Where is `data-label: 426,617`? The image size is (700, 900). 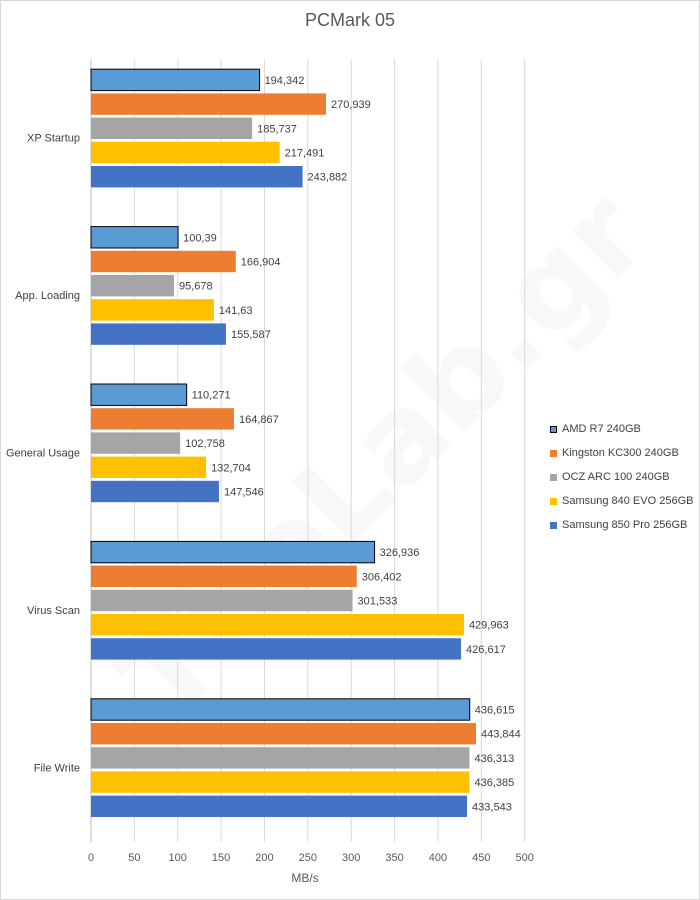
data-label: 426,617 is located at coordinates (486, 650).